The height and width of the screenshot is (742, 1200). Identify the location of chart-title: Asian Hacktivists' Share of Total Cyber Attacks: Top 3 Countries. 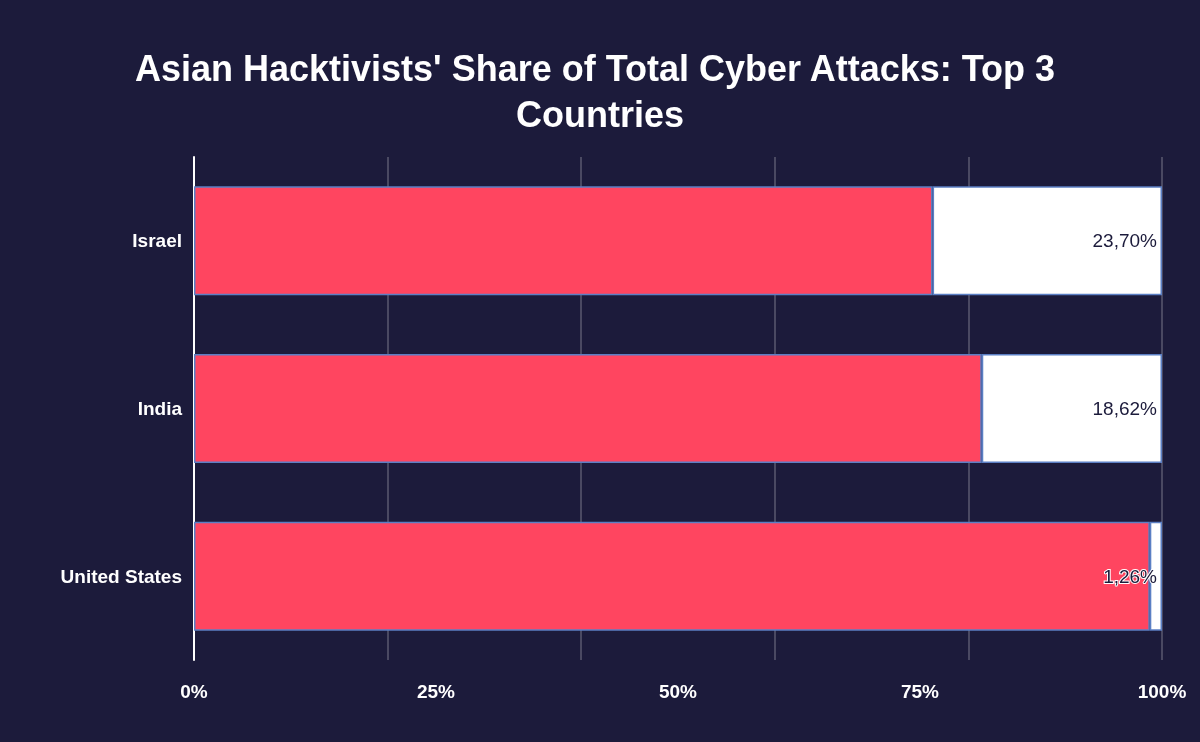
(600, 91).